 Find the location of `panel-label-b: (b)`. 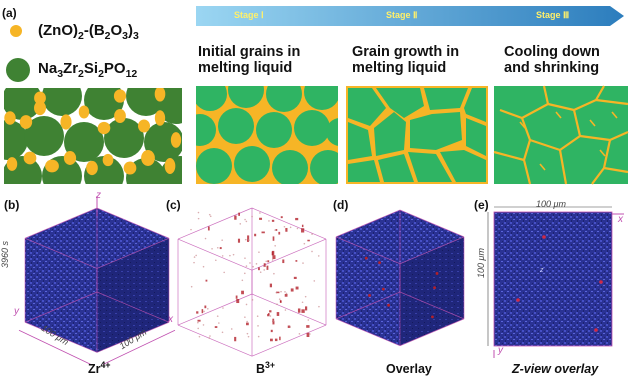

panel-label-b: (b) is located at coordinates (12, 205).